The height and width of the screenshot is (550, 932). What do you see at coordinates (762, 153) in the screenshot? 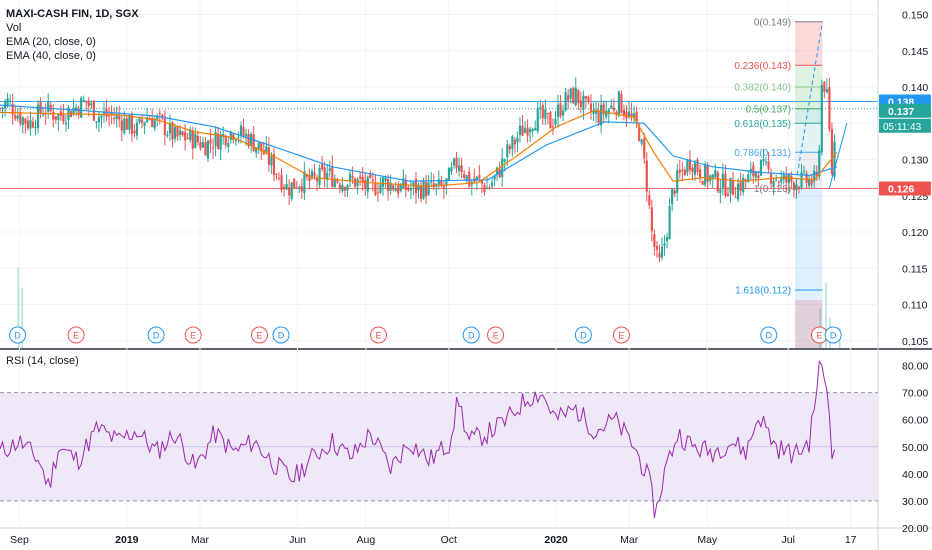
I see `fib-level-label: 0.786(0.131)` at bounding box center [762, 153].